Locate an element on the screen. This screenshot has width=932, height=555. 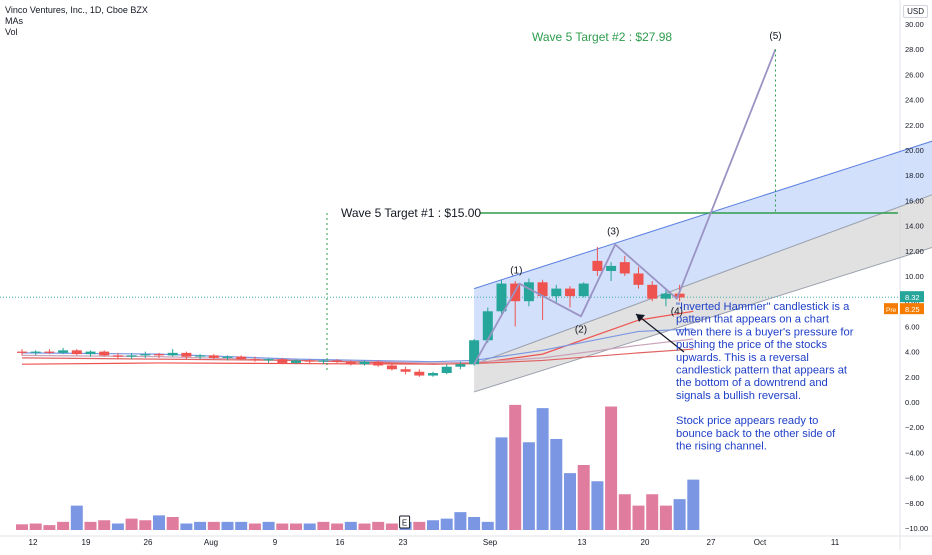
price-tick-label: 14.00 is located at coordinates (914, 226).